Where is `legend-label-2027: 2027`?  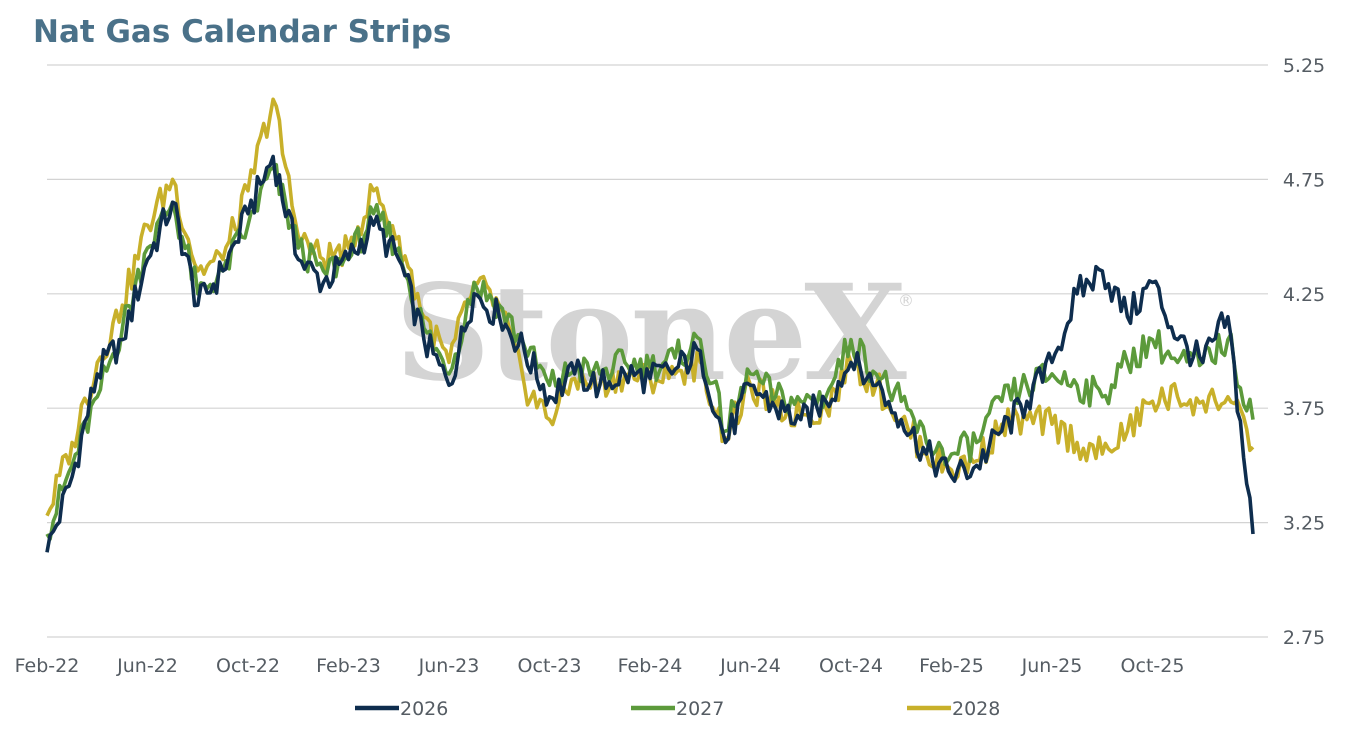 legend-label-2027: 2027 is located at coordinates (700, 709).